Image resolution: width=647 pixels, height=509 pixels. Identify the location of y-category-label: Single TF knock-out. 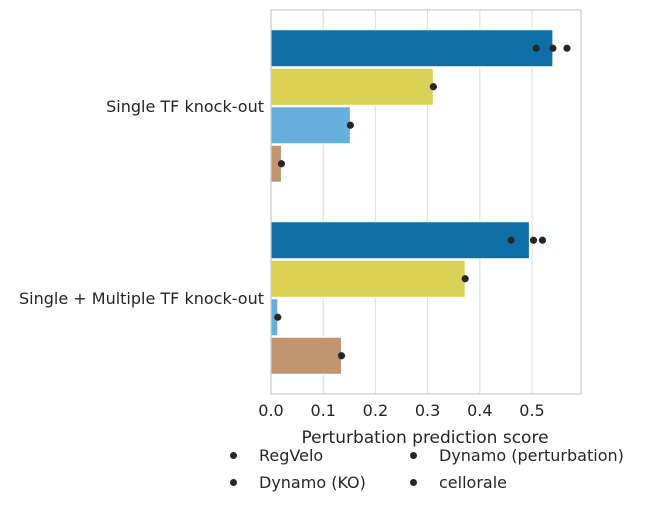
(185, 106).